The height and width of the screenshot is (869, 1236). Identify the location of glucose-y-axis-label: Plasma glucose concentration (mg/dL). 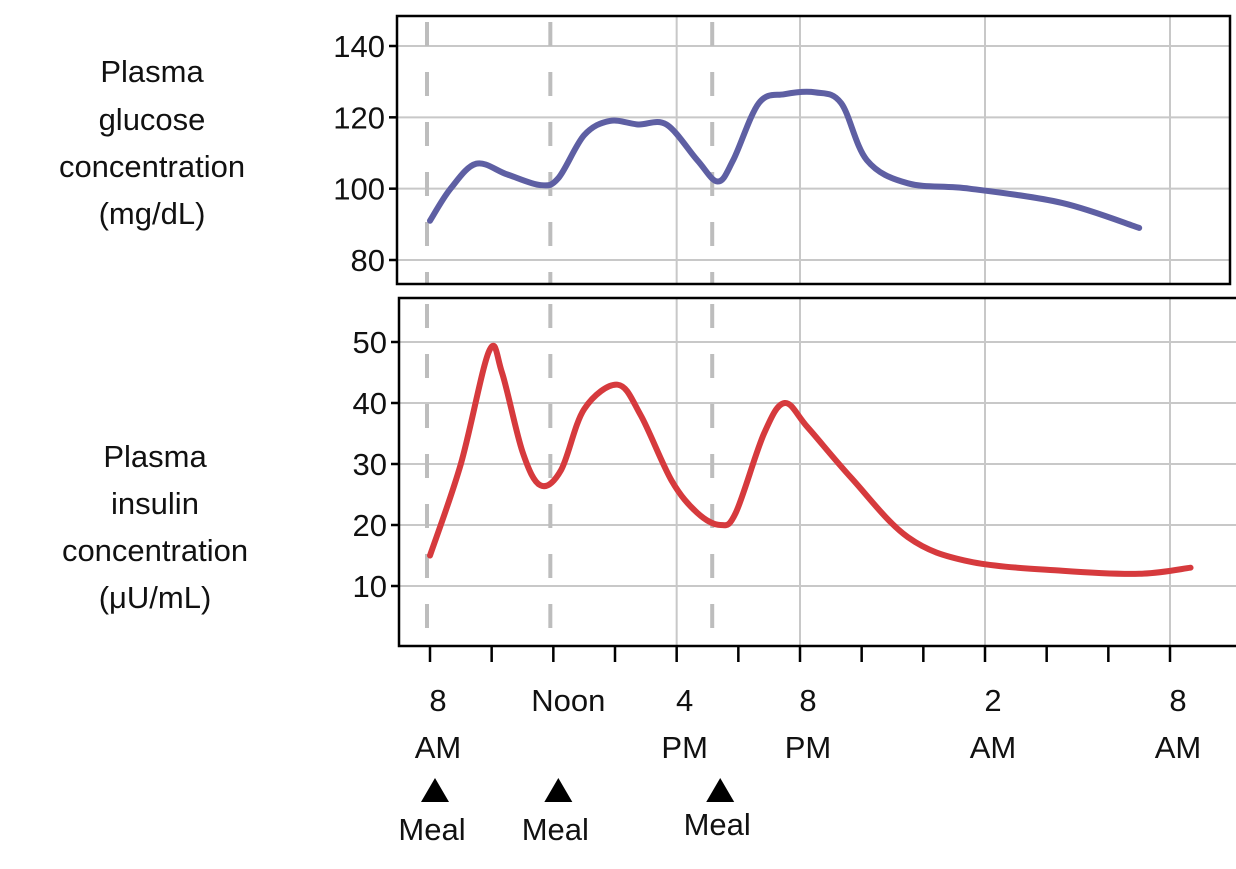
(152, 142).